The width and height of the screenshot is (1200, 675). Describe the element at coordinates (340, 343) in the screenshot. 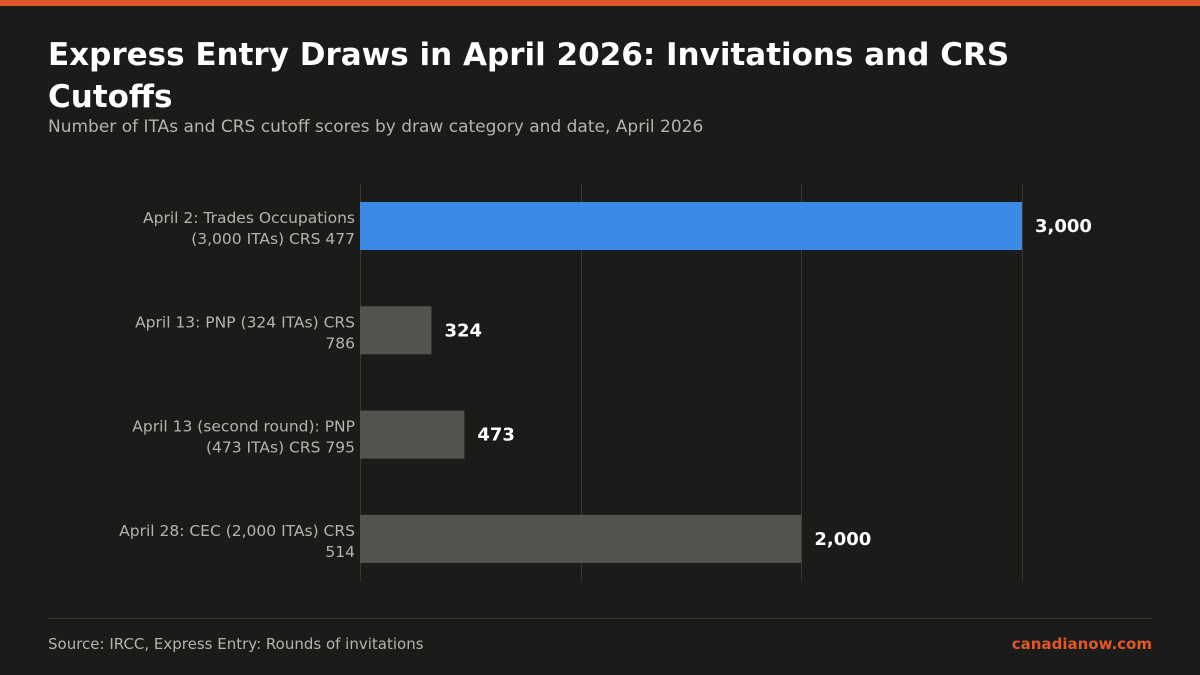

I see `category-label: 786` at that location.